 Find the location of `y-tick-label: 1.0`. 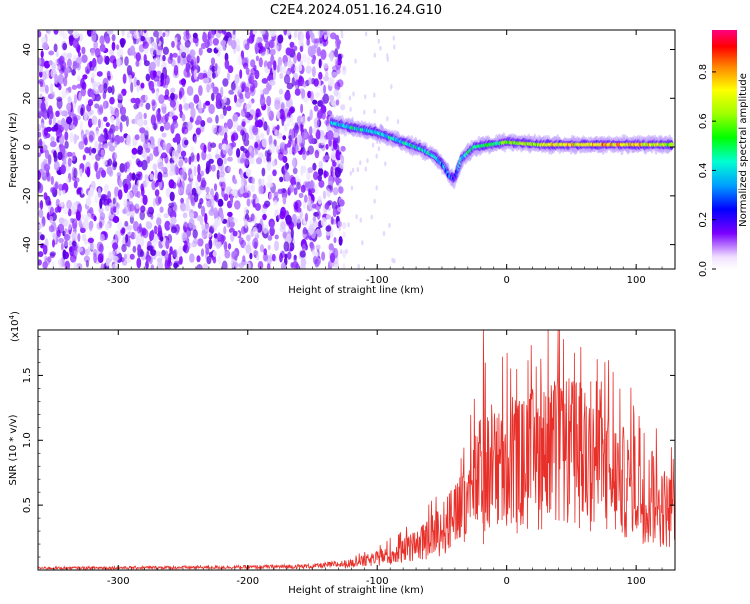

y-tick-label: 1.0 is located at coordinates (27, 440).